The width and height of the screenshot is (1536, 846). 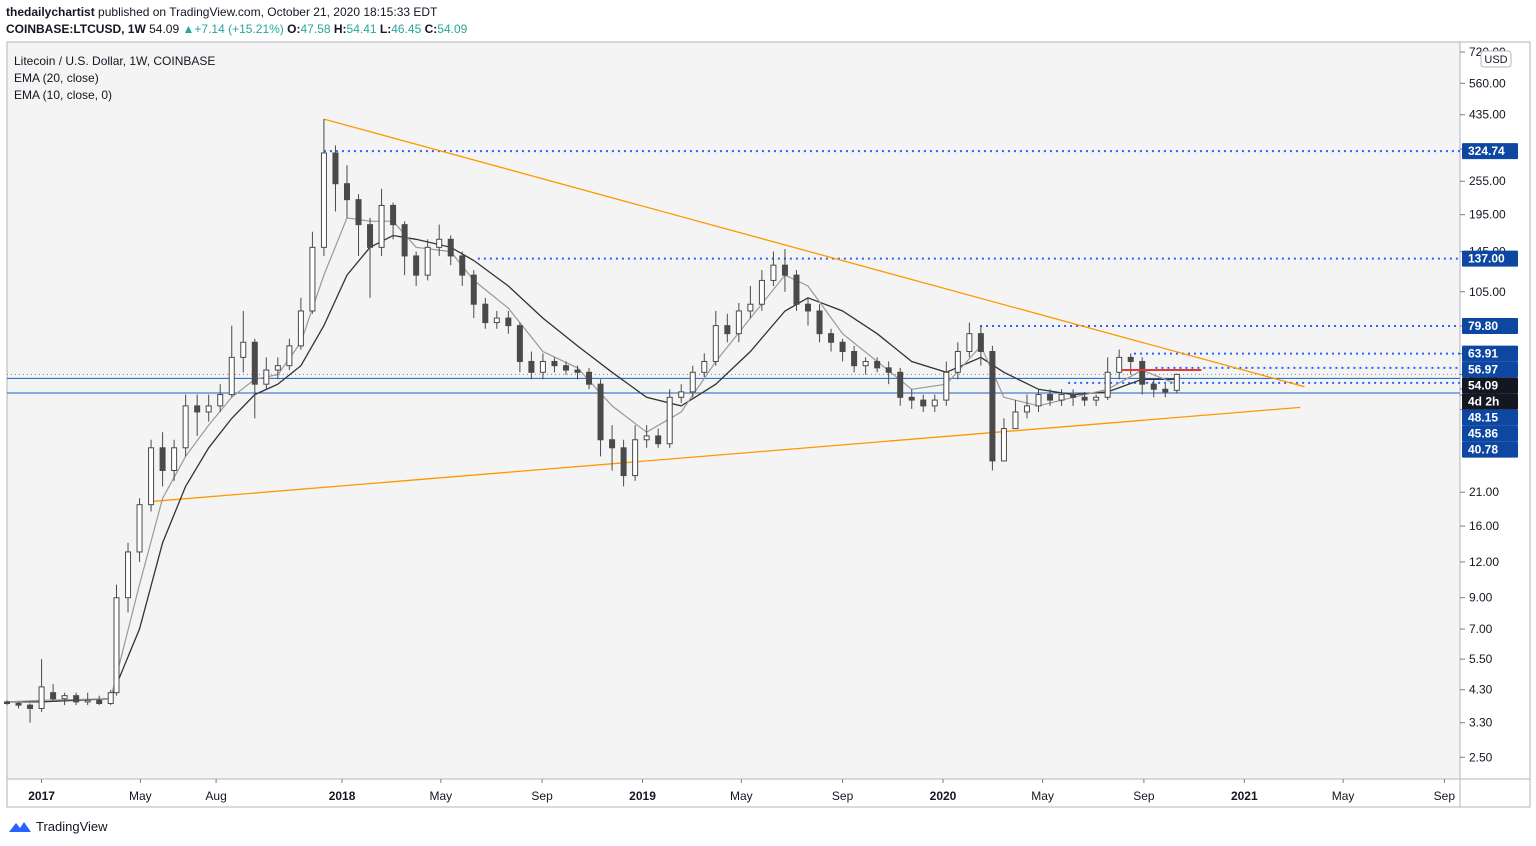 What do you see at coordinates (726, 454) in the screenshot?
I see `trendline` at bounding box center [726, 454].